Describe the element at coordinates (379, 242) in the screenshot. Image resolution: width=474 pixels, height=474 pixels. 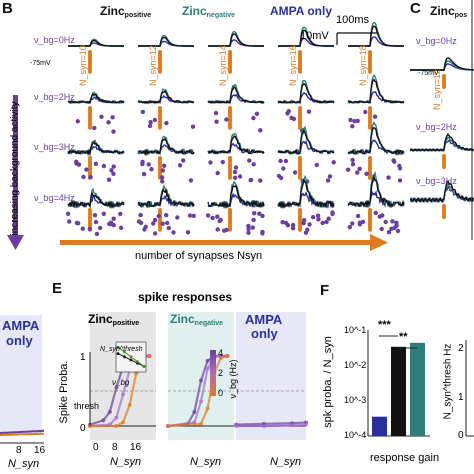
I see `b-x-arrow-head` at that location.